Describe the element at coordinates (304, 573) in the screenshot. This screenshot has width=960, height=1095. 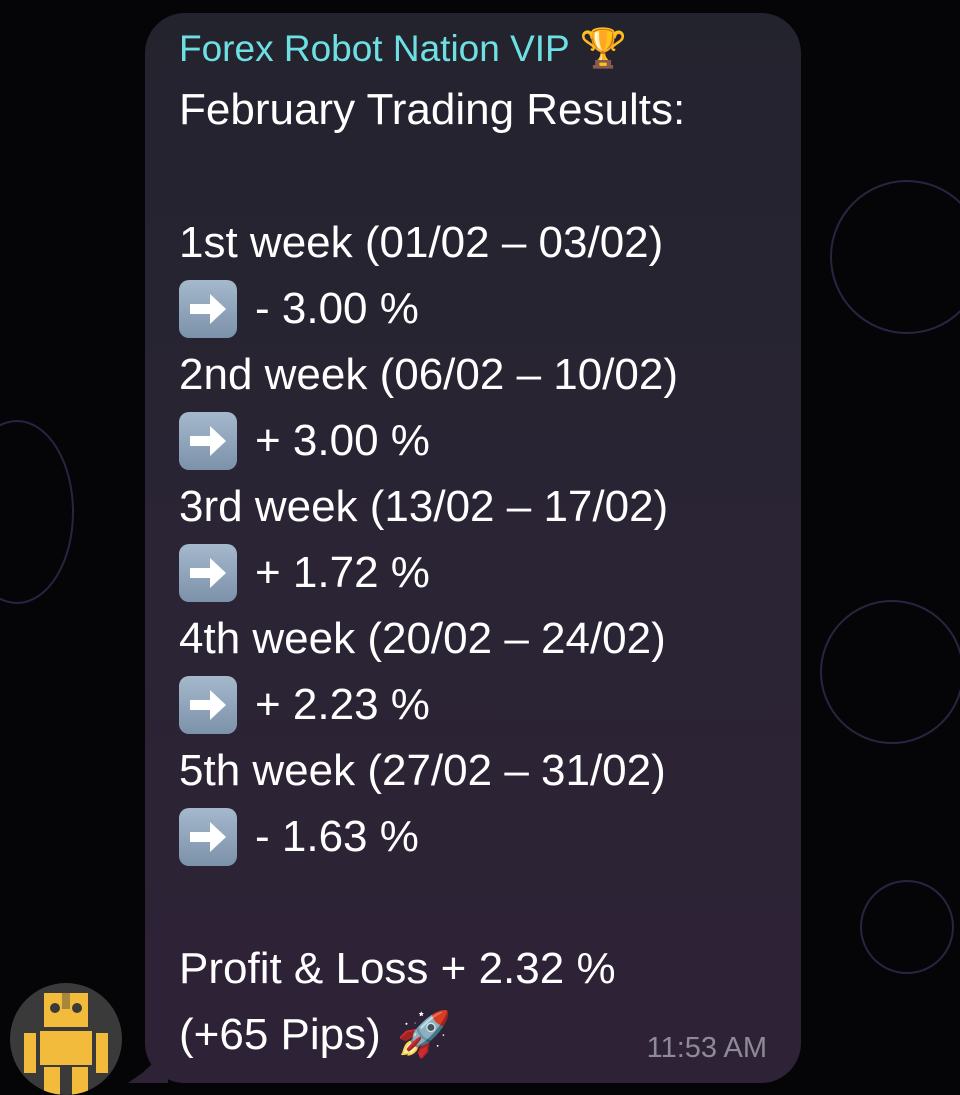
I see `week-result: + 1.72 %` at that location.